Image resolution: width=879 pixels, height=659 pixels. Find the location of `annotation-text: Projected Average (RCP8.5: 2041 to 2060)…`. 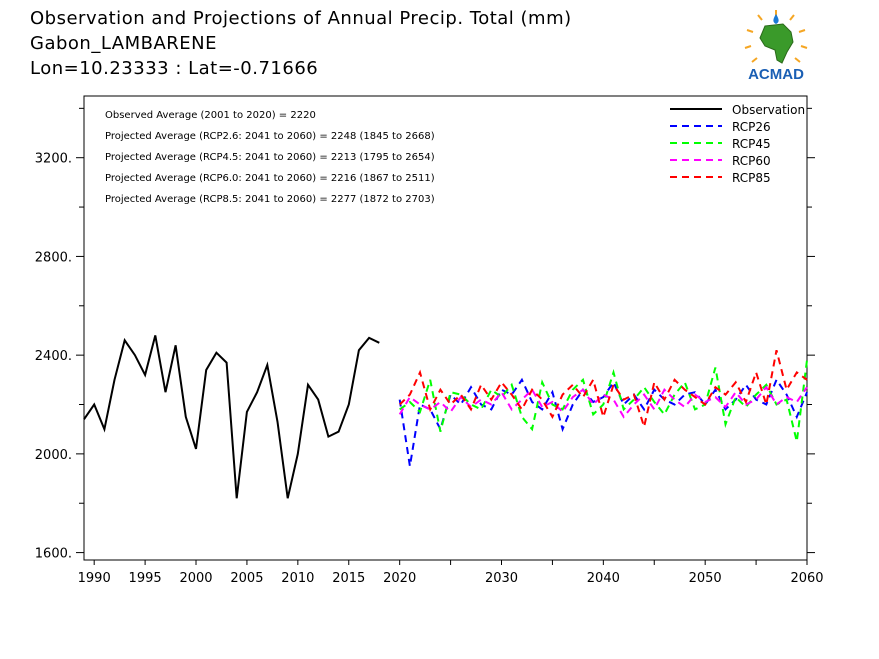

annotation-text: Projected Average (RCP8.5: 2041 to 2060)… is located at coordinates (270, 199).